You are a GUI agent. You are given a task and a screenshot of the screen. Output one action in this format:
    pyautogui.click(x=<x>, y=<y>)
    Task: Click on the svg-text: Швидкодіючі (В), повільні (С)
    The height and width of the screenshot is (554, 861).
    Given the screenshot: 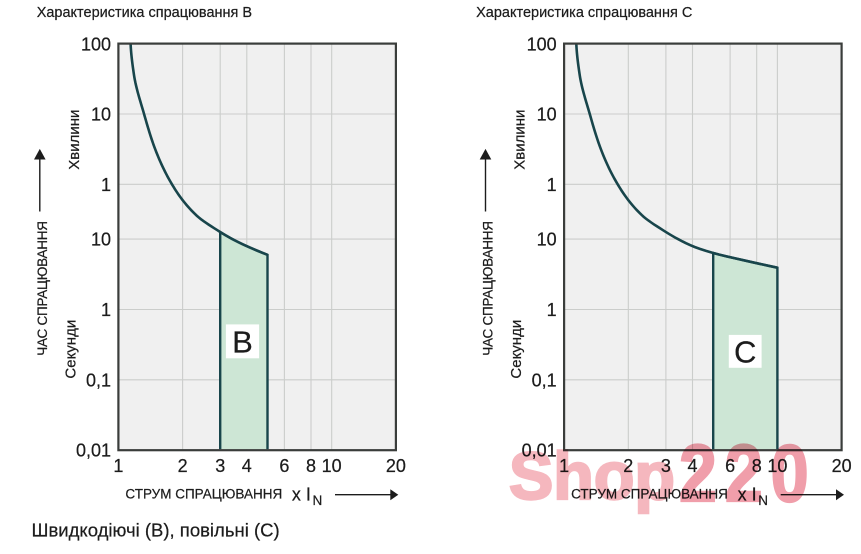 What is the action you would take?
    pyautogui.click(x=156, y=529)
    